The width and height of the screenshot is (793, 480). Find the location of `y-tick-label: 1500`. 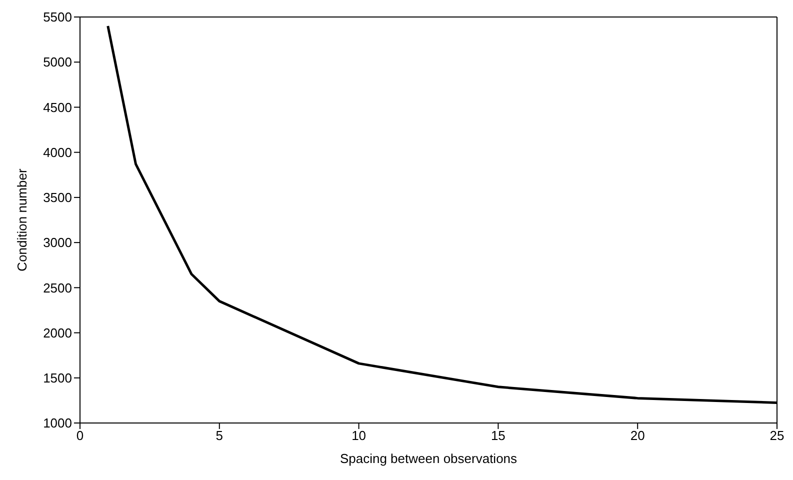

y-tick-label: 1500 is located at coordinates (57, 378).